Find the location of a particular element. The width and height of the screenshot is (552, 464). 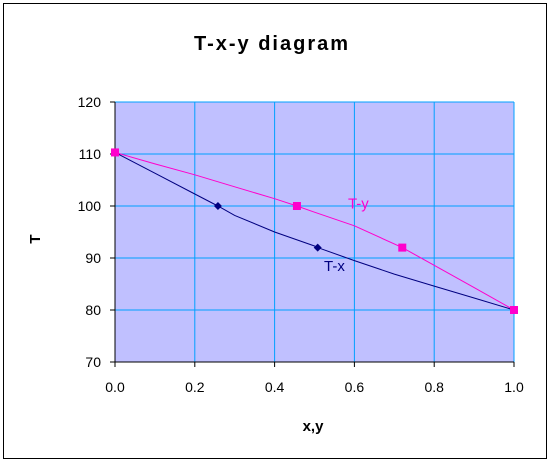

series-label-t-y: T-y is located at coordinates (358, 204).